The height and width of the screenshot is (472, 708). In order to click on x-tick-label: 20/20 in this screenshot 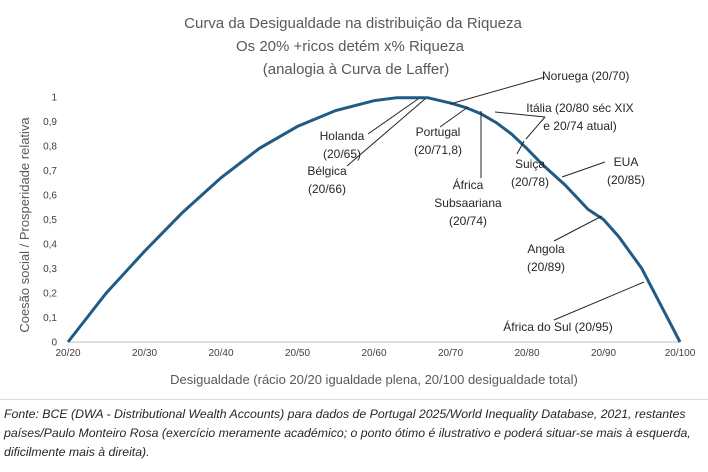, I will do `click(67, 353)`.